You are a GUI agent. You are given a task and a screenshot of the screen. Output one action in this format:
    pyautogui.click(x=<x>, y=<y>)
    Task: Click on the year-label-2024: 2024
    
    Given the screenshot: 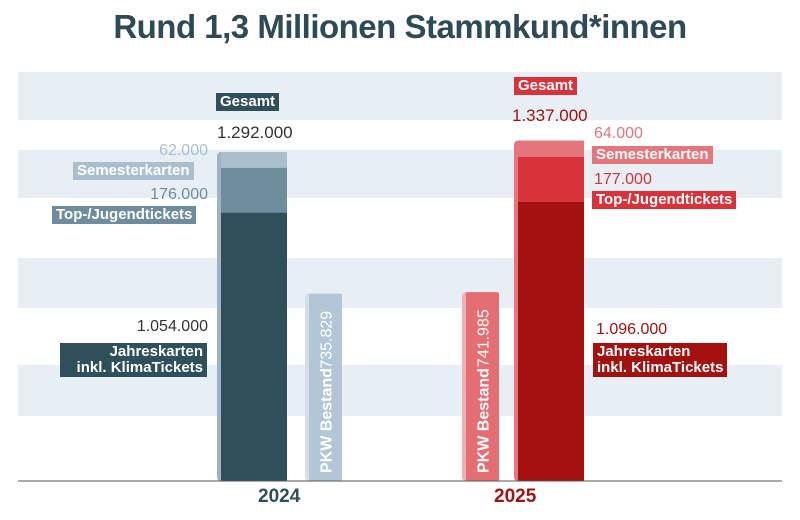 What is the action you would take?
    pyautogui.click(x=279, y=496)
    